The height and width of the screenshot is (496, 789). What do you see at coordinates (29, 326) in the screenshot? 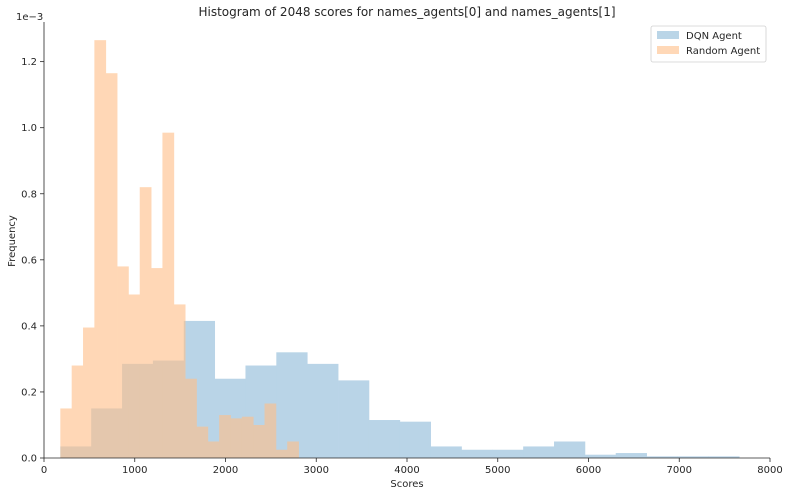
I see `y-tick-label: 0.4` at bounding box center [29, 326].